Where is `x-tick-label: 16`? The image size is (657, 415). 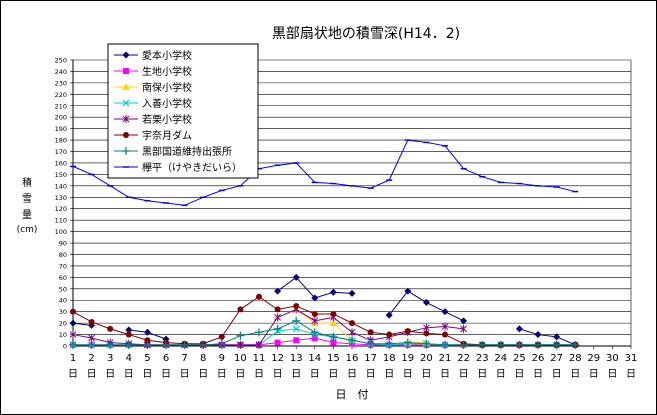
x-tick-label: 16 is located at coordinates (352, 358).